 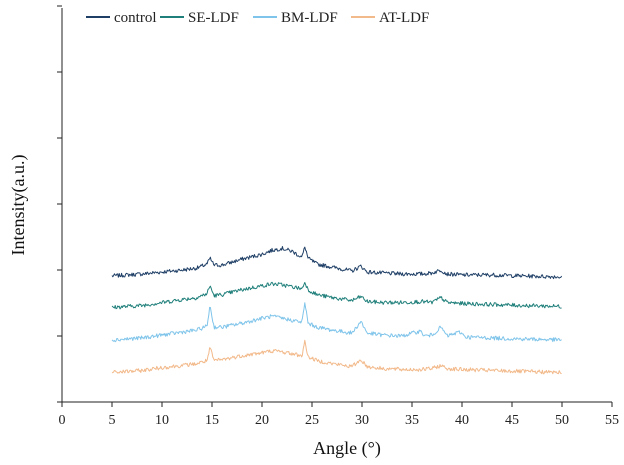 I want to click on x-tick-label: 45, so click(x=512, y=420).